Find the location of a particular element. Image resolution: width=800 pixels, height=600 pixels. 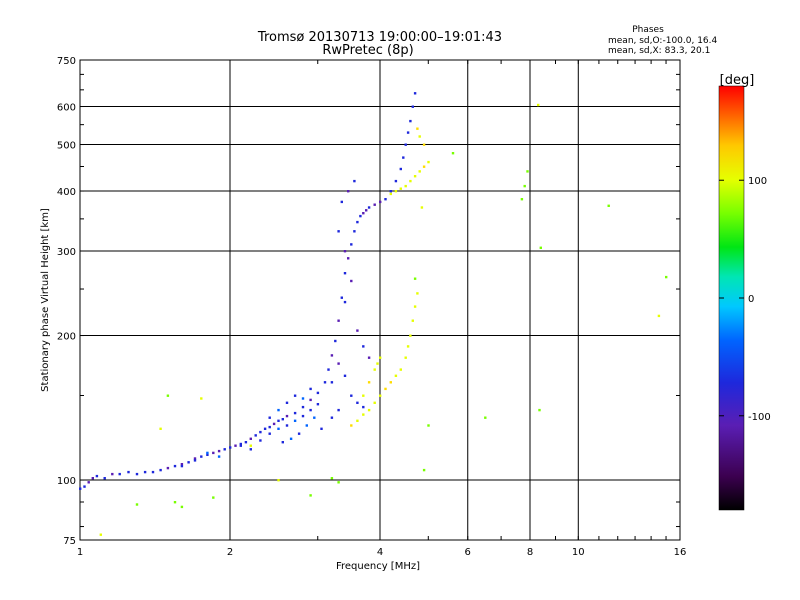

x-axis-label: Frequency [MHz] is located at coordinates (378, 566).